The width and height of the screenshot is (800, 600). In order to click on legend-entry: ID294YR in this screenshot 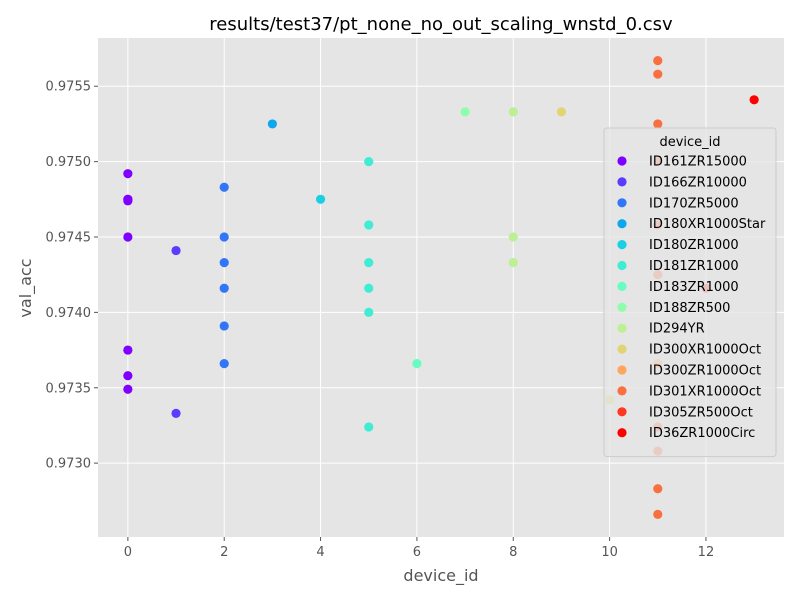, I will do `click(677, 329)`.